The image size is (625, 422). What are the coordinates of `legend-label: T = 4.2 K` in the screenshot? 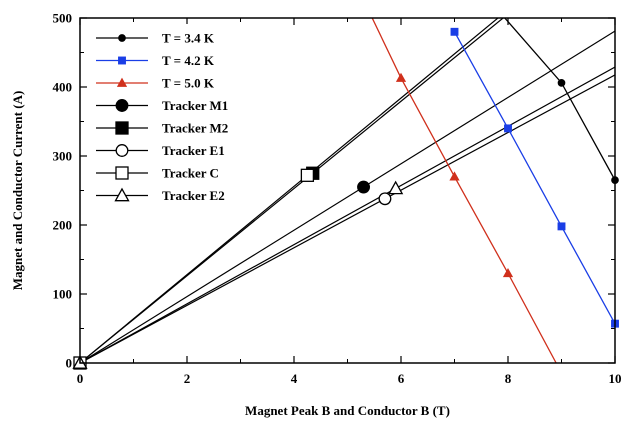 It's located at (188, 60).